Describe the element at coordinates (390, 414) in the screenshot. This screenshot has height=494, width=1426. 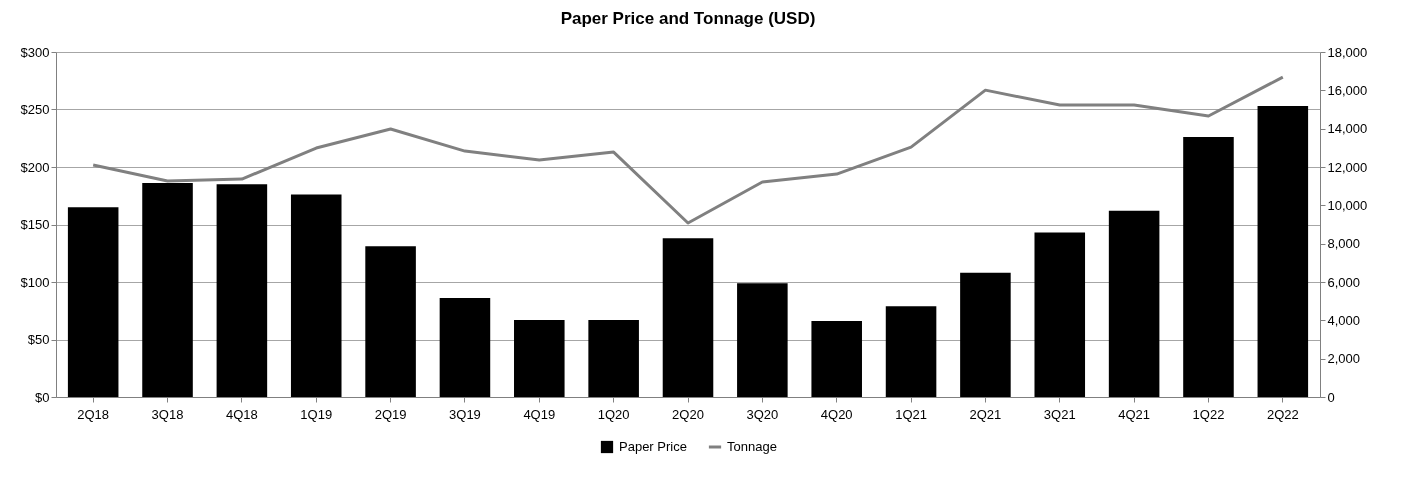
I see `x-tick-label: 2Q19` at that location.